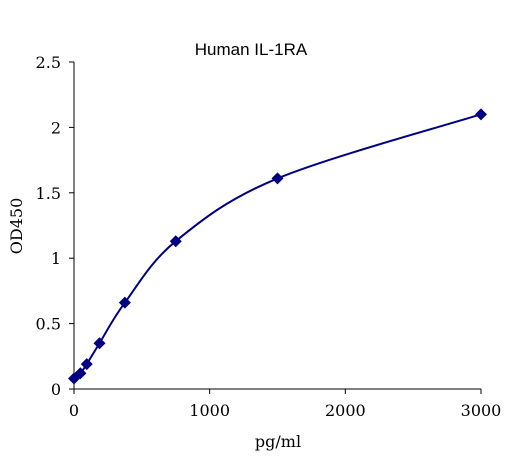 The height and width of the screenshot is (474, 528). I want to click on x-axis: 0 1000 2000 3000, so click(285, 404).